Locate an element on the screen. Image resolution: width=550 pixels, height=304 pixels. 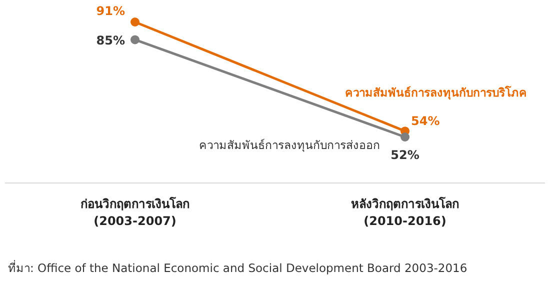
data-label: 54% is located at coordinates (425, 121).